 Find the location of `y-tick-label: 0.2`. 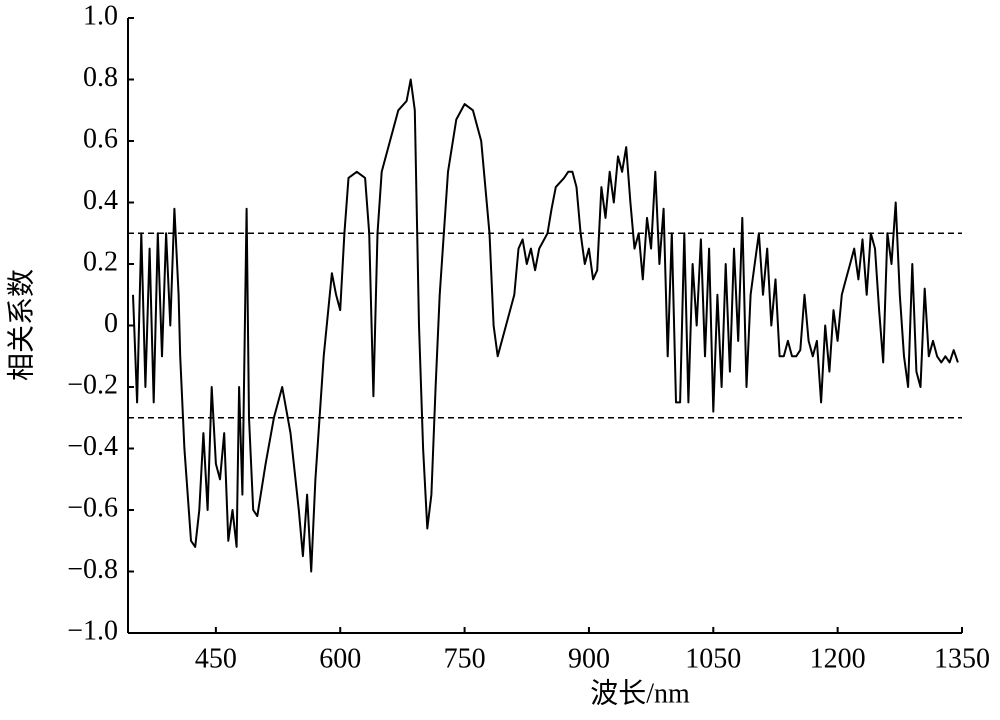

y-tick-label: 0.2 is located at coordinates (100, 261).